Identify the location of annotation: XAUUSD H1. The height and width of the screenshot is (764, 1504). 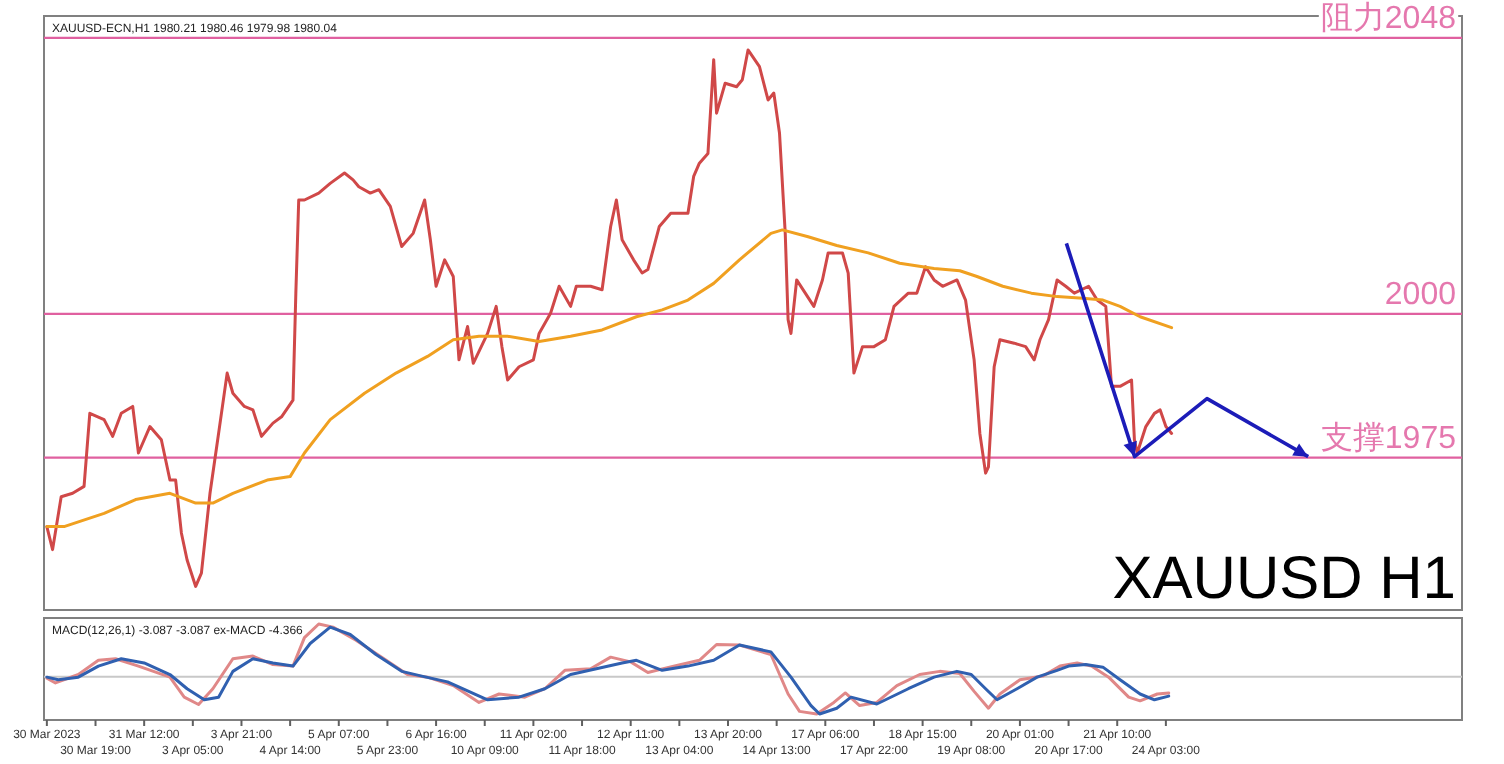
(1284, 579).